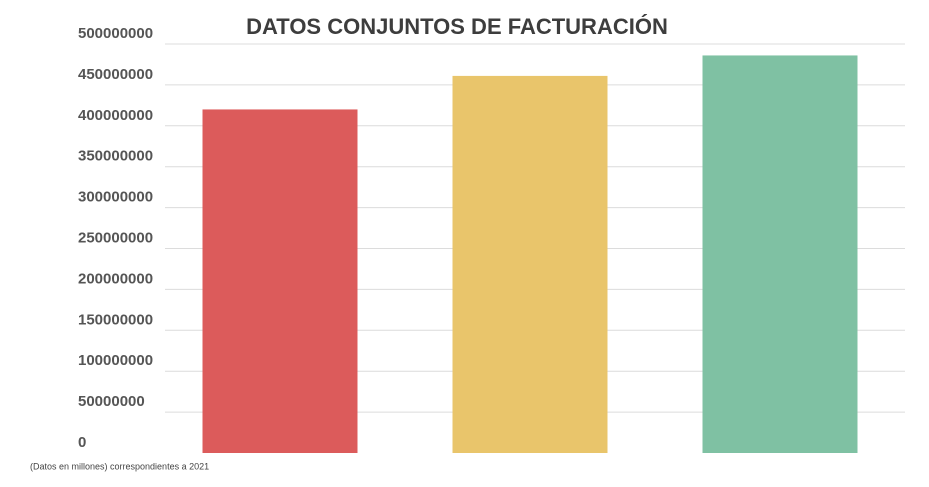 This screenshot has height=487, width=929. Describe the element at coordinates (457, 26) in the screenshot. I see `chart-title: DATOS CONJUNTOS DE FACTURACIÓN` at that location.